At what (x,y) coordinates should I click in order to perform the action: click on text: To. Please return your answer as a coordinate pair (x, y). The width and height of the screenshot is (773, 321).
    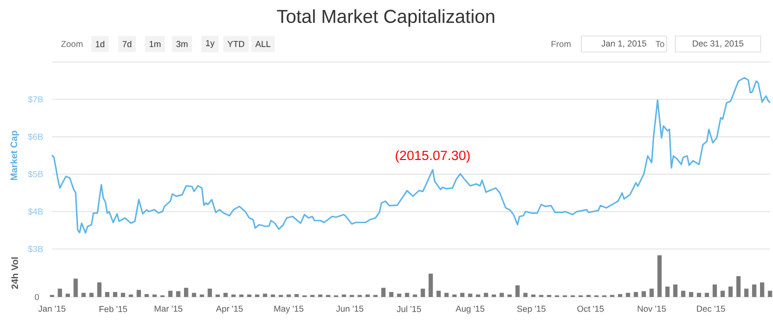
    Looking at the image, I should click on (660, 44).